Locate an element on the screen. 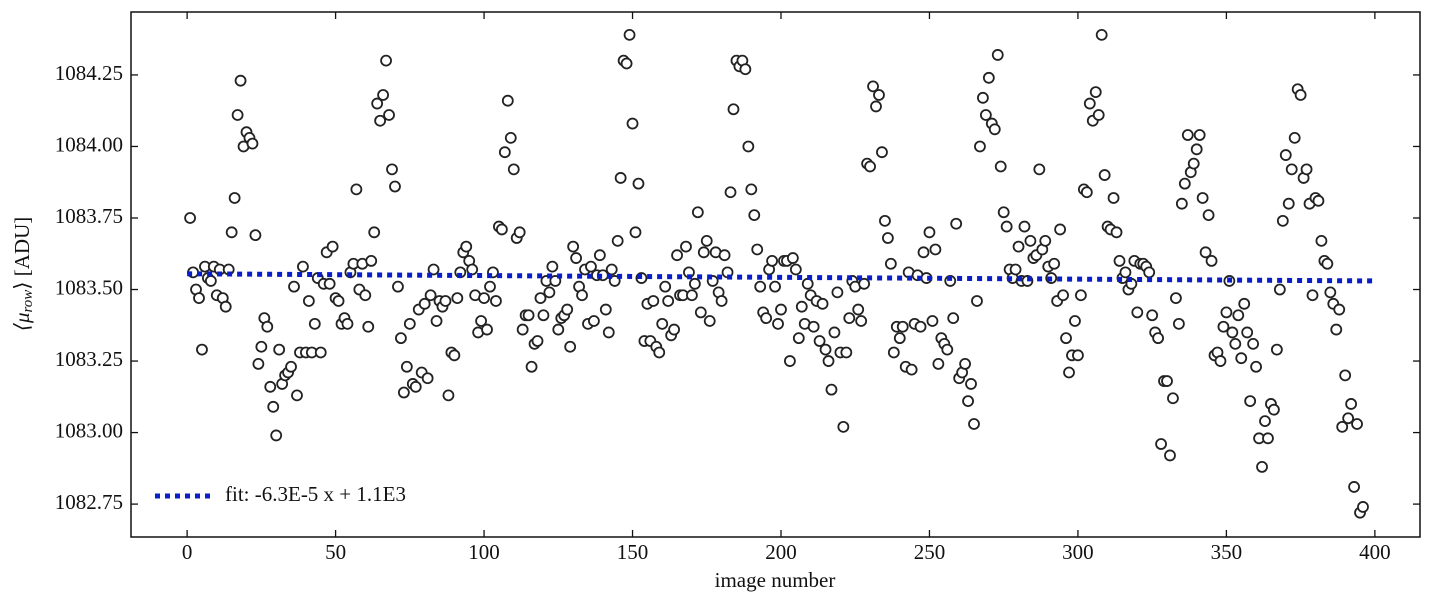 This screenshot has width=1442, height=599. y-axis-label: ⟨μrow⟩ [ADU] is located at coordinates (23, 274).